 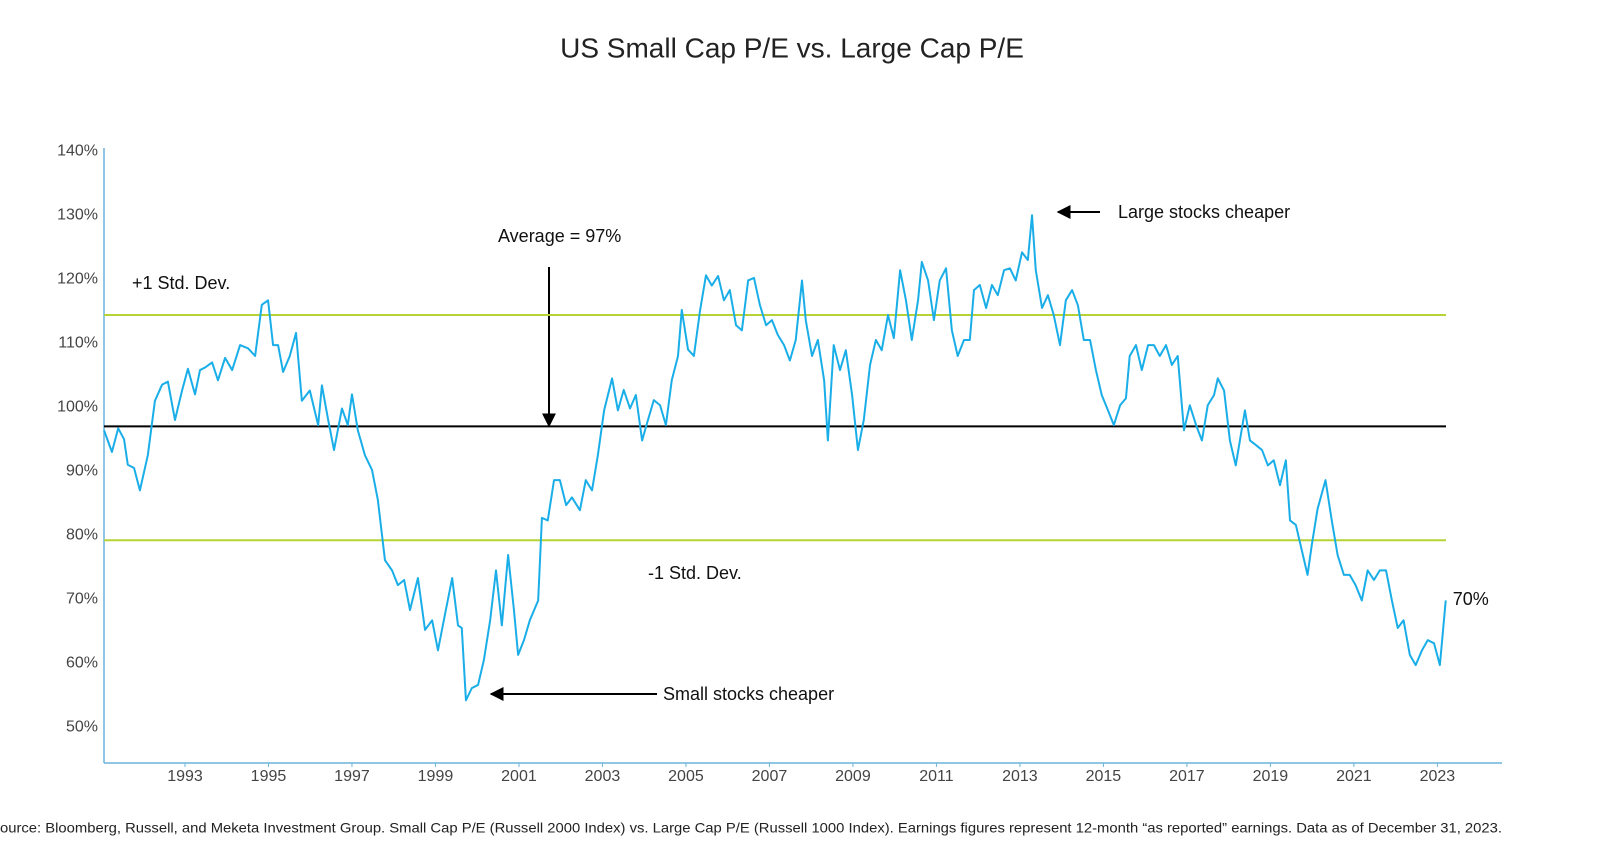 I want to click on y-tick-label: 70%, so click(x=82, y=598).